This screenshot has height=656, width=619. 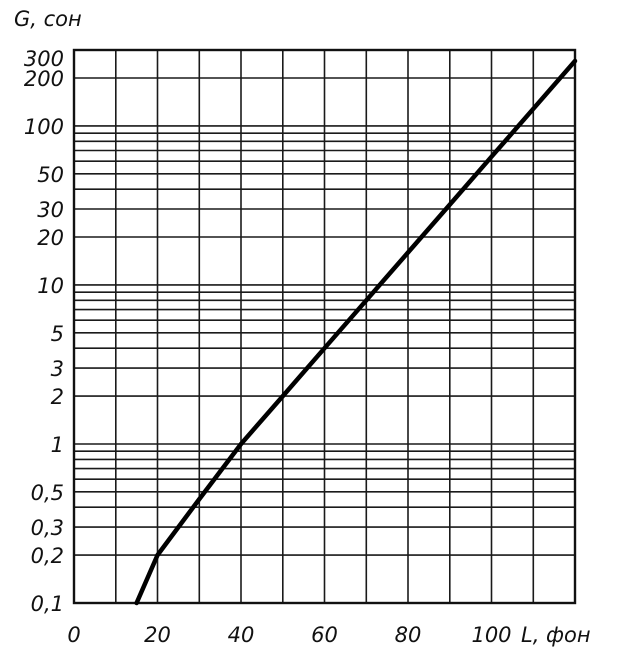 What do you see at coordinates (73, 635) in the screenshot?
I see `x-tick-label: 0` at bounding box center [73, 635].